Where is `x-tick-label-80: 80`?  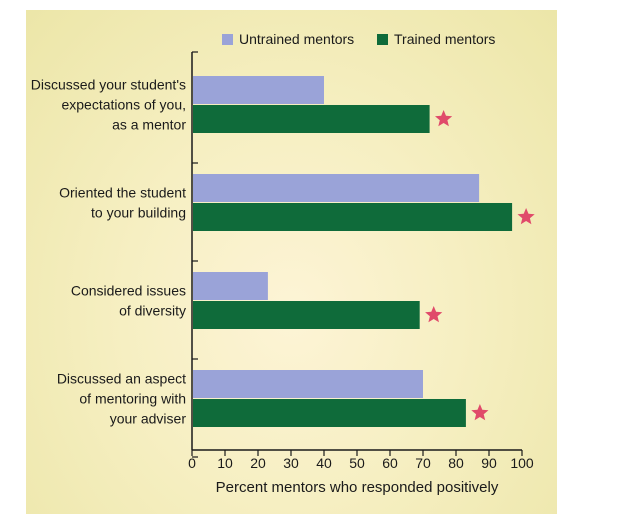 x-tick-label-80: 80 is located at coordinates (456, 463).